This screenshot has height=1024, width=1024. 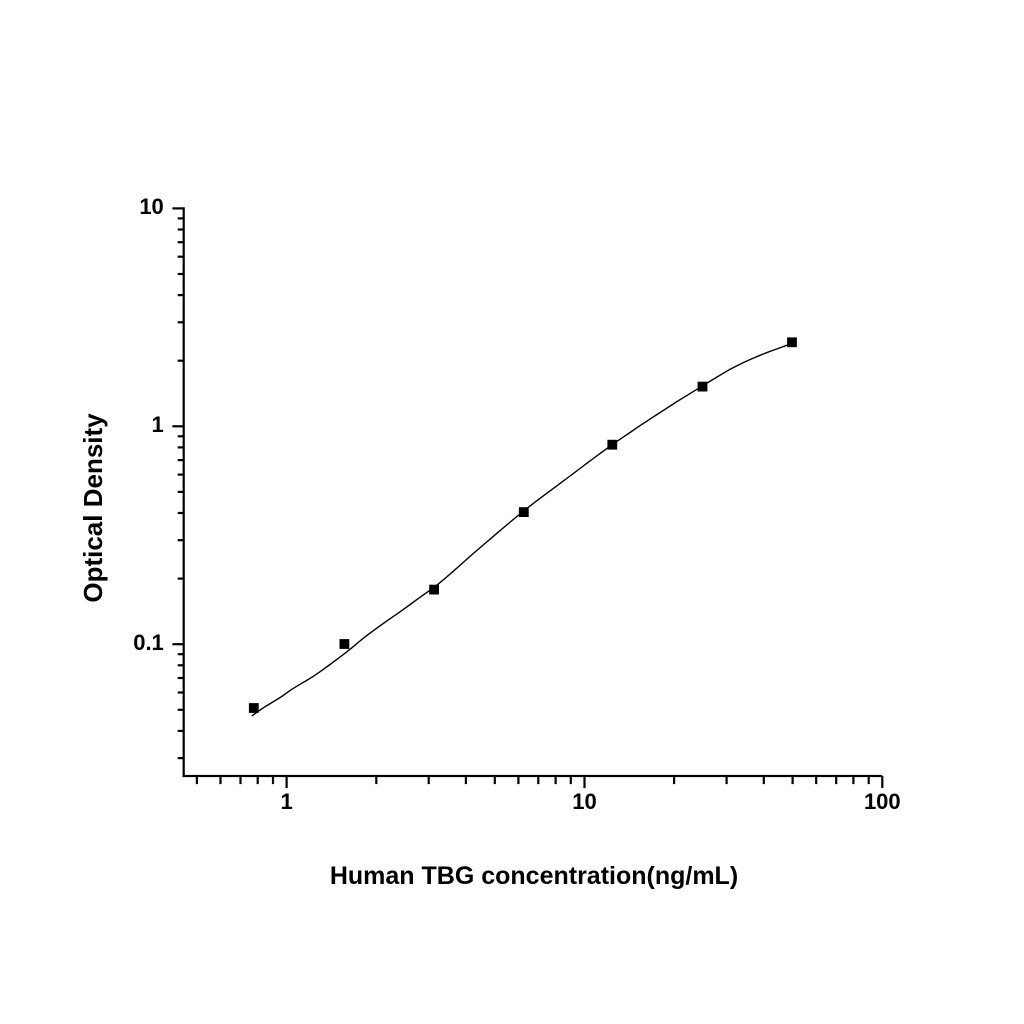 I want to click on svg-text: 100, so click(x=882, y=801).